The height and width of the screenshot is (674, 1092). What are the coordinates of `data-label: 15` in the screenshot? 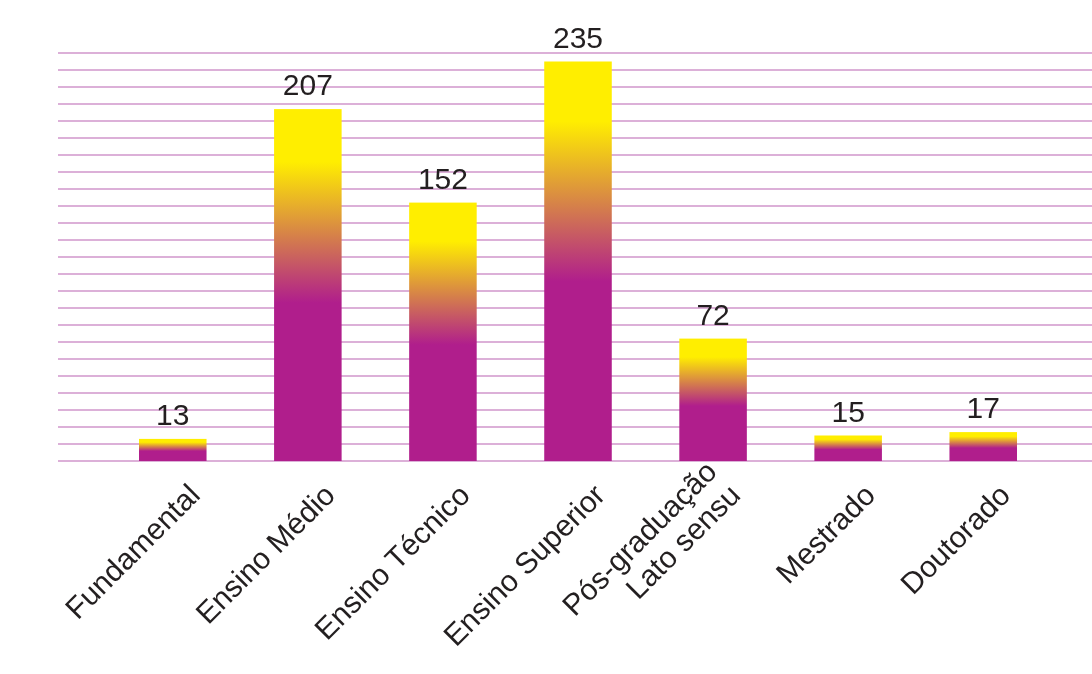 It's located at (848, 411).